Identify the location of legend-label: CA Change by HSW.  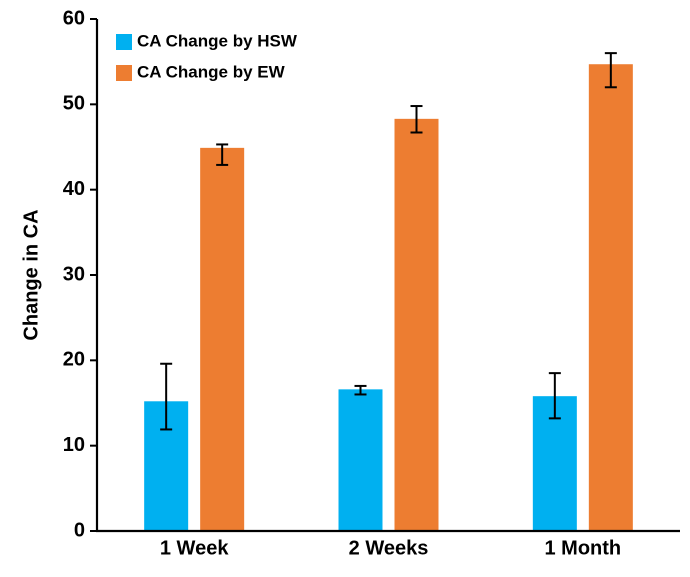
(217, 40).